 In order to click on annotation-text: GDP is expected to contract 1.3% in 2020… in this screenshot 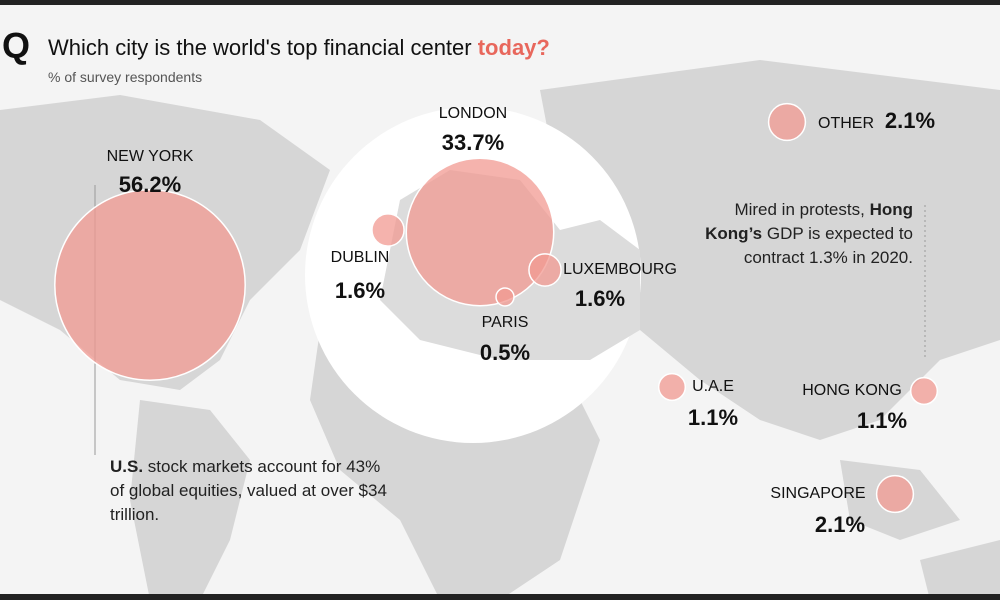, I will do `click(828, 245)`.